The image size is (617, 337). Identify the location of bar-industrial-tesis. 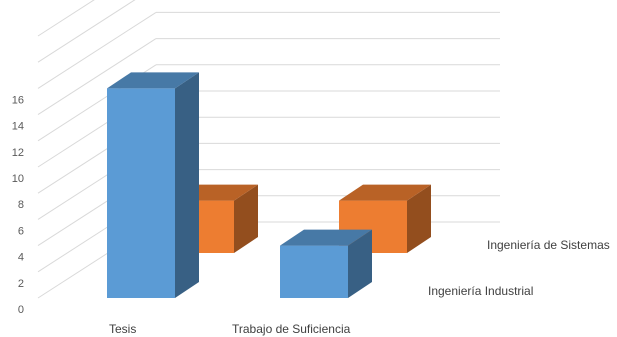
(153, 185).